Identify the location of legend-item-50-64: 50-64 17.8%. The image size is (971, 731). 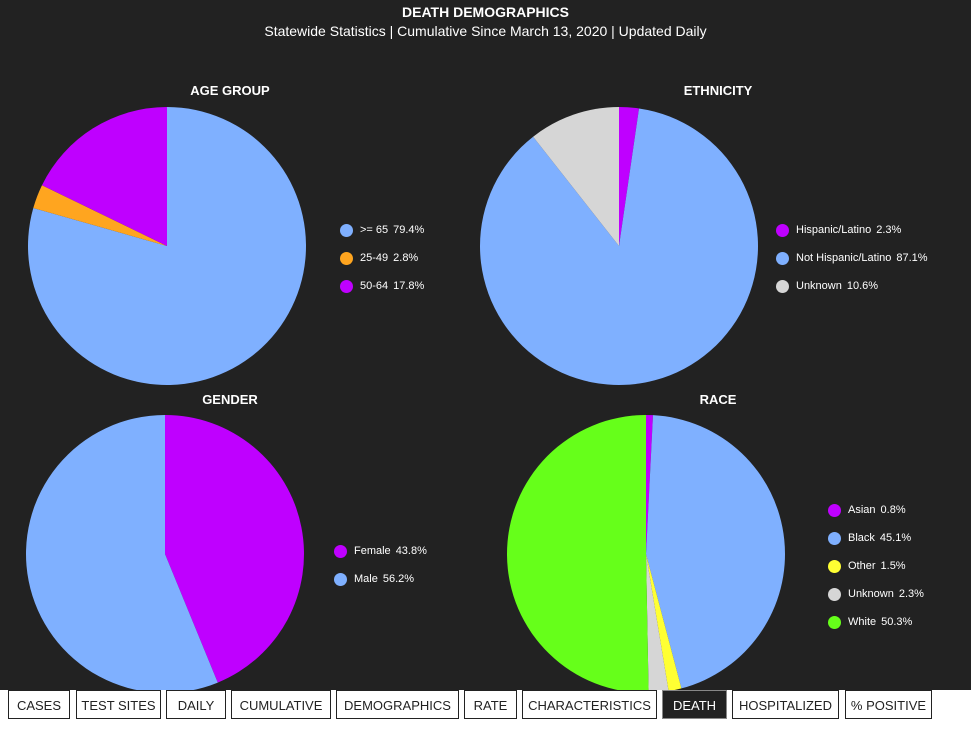
(382, 286).